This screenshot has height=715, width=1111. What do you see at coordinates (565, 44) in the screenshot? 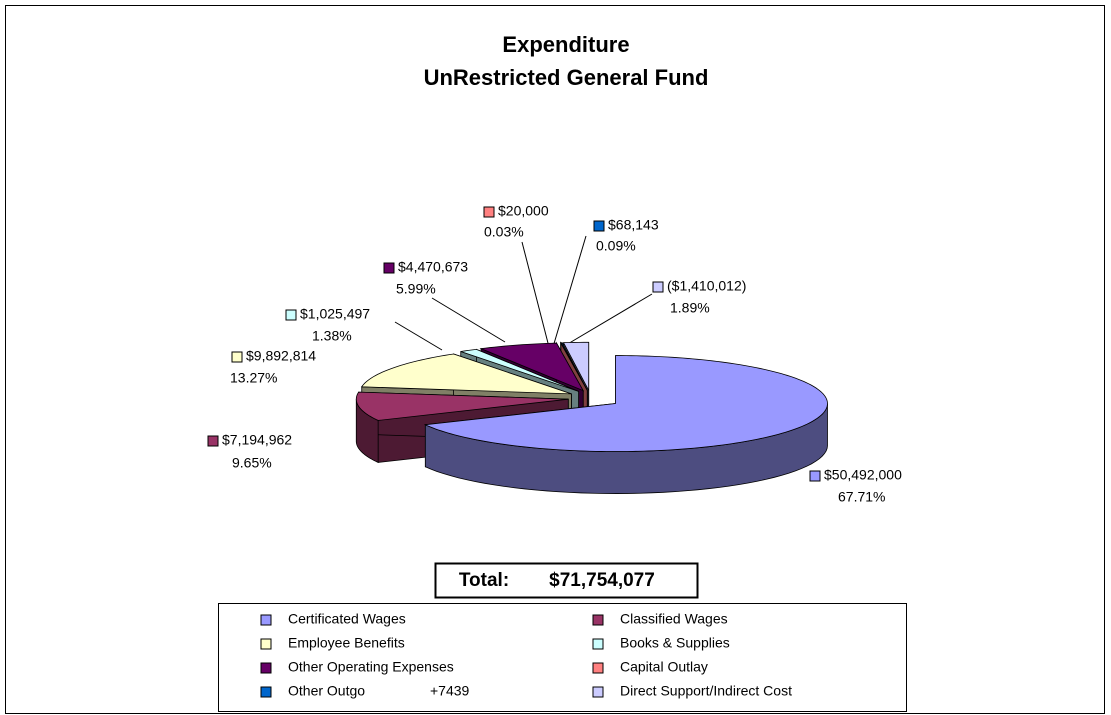
I see `chart-title: Expenditure` at bounding box center [565, 44].